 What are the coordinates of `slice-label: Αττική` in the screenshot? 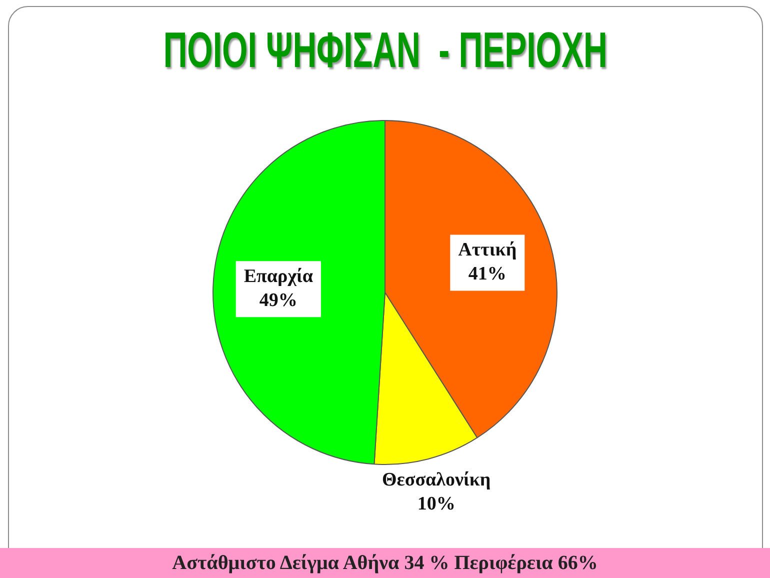 It's located at (487, 250).